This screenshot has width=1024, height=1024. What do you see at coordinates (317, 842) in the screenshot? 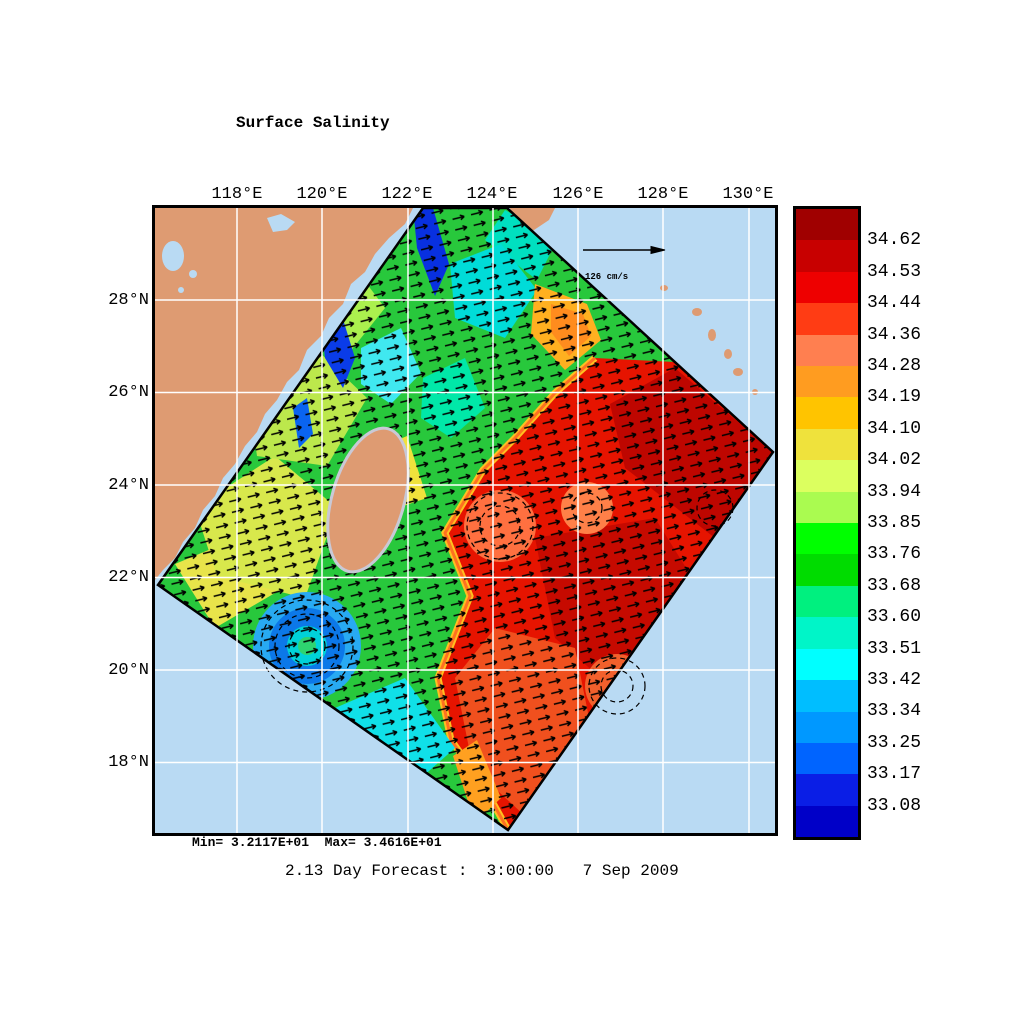
I see `minmax-text: Min= 3.2117E+01 Max= 3.4616E+01` at bounding box center [317, 842].